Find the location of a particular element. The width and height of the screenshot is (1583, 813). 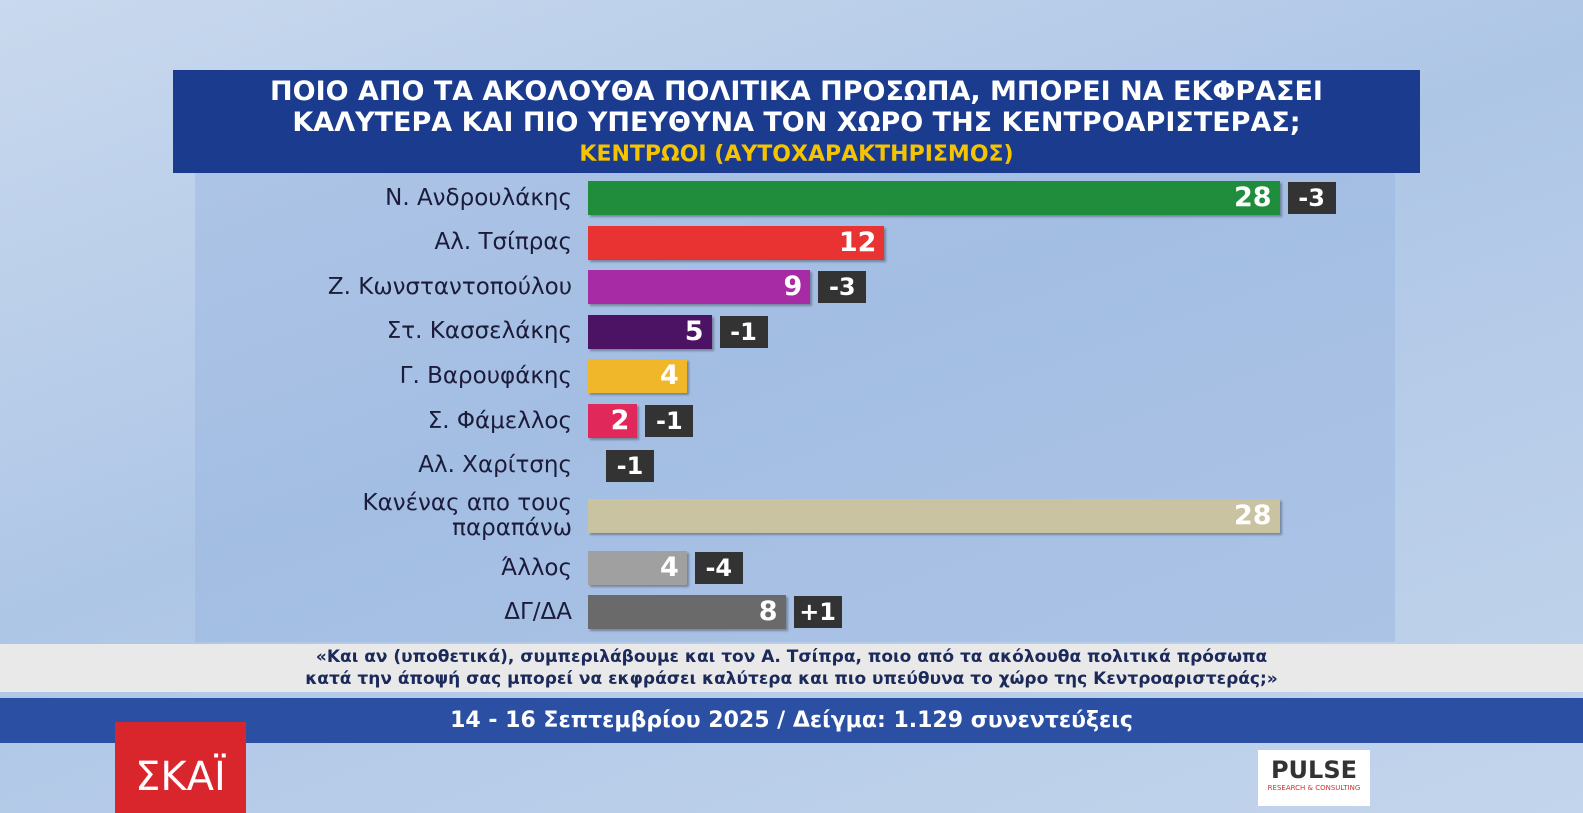

category-label: Αλ. Χαρίτσης is located at coordinates (495, 465).